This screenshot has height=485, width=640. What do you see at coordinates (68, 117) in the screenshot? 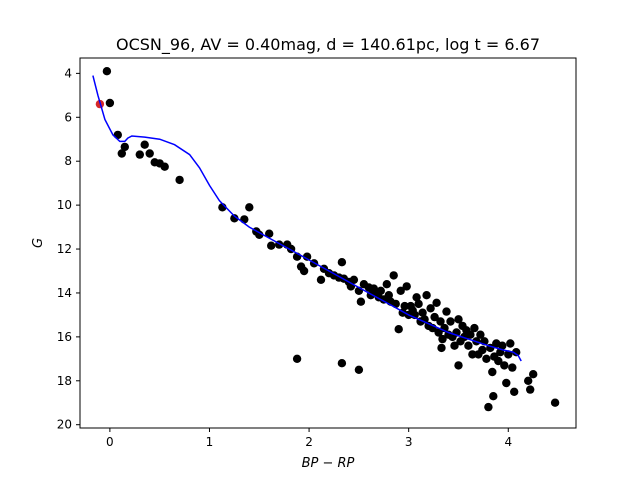
I see `y-tick-label: 6` at bounding box center [68, 117].